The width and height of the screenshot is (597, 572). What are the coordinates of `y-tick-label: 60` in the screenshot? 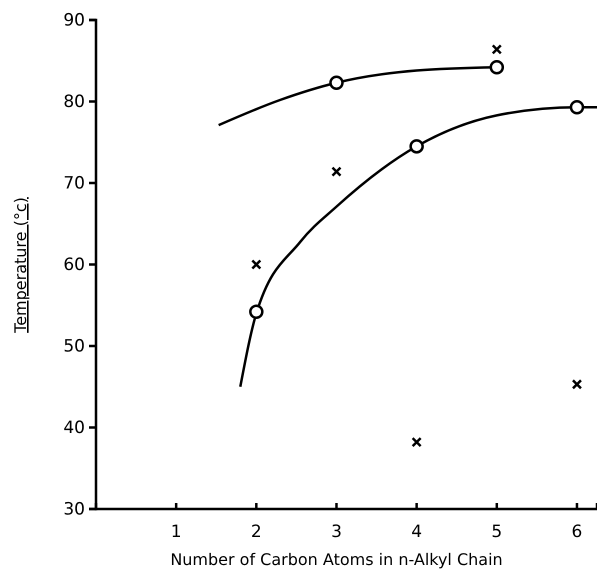 It's located at (74, 264).